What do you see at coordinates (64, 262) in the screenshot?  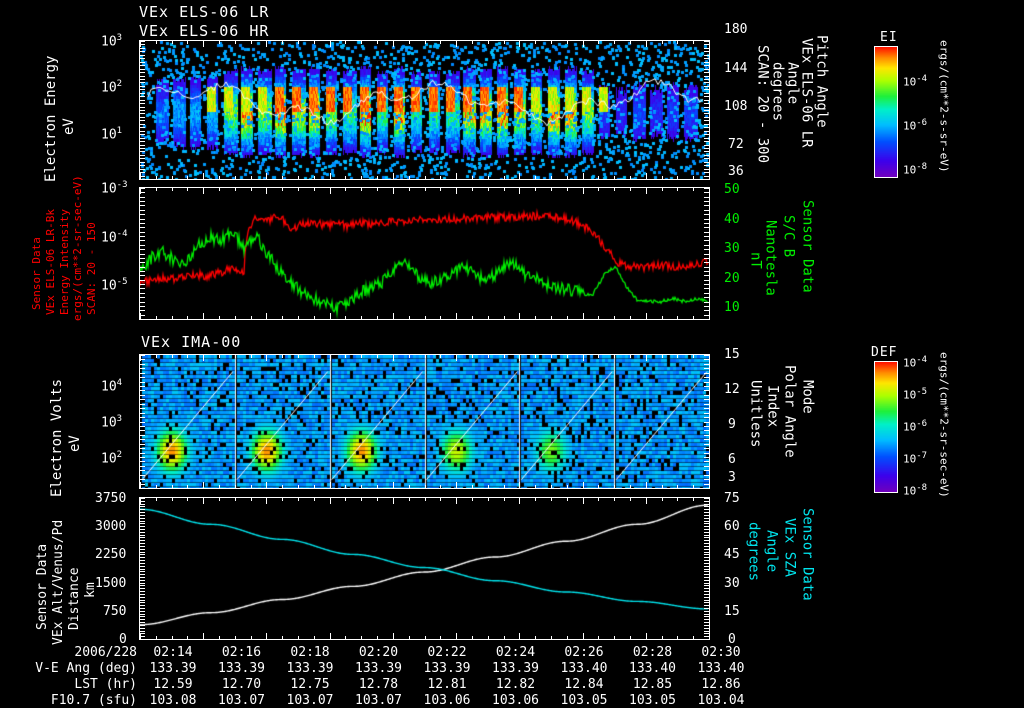 I see `panel2-left-label-3: Energy Intensity` at bounding box center [64, 262].